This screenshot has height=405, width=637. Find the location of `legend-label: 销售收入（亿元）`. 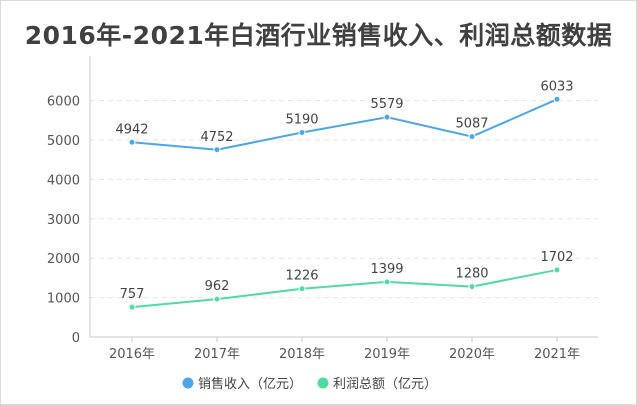

legend-label: 销售收入（亿元） is located at coordinates (250, 384).